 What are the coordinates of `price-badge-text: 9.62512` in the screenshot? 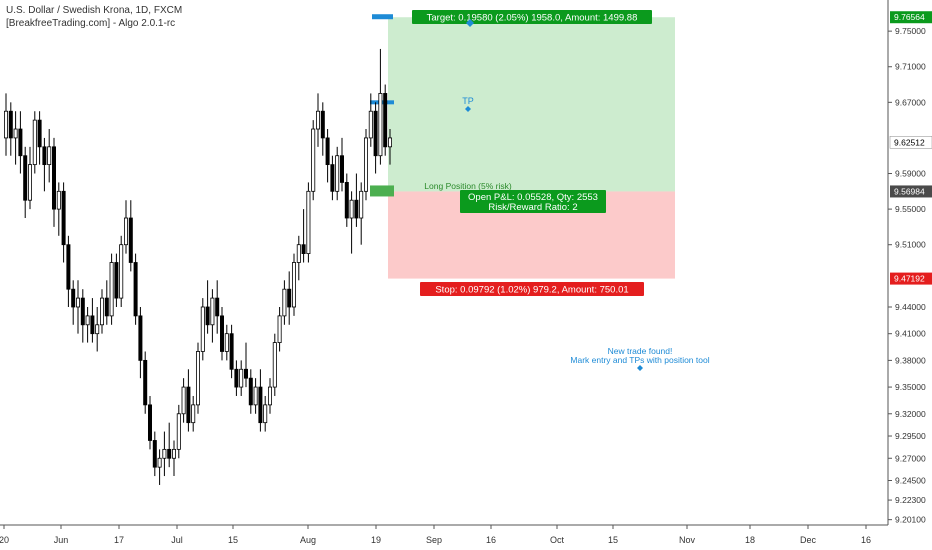 It's located at (909, 142).